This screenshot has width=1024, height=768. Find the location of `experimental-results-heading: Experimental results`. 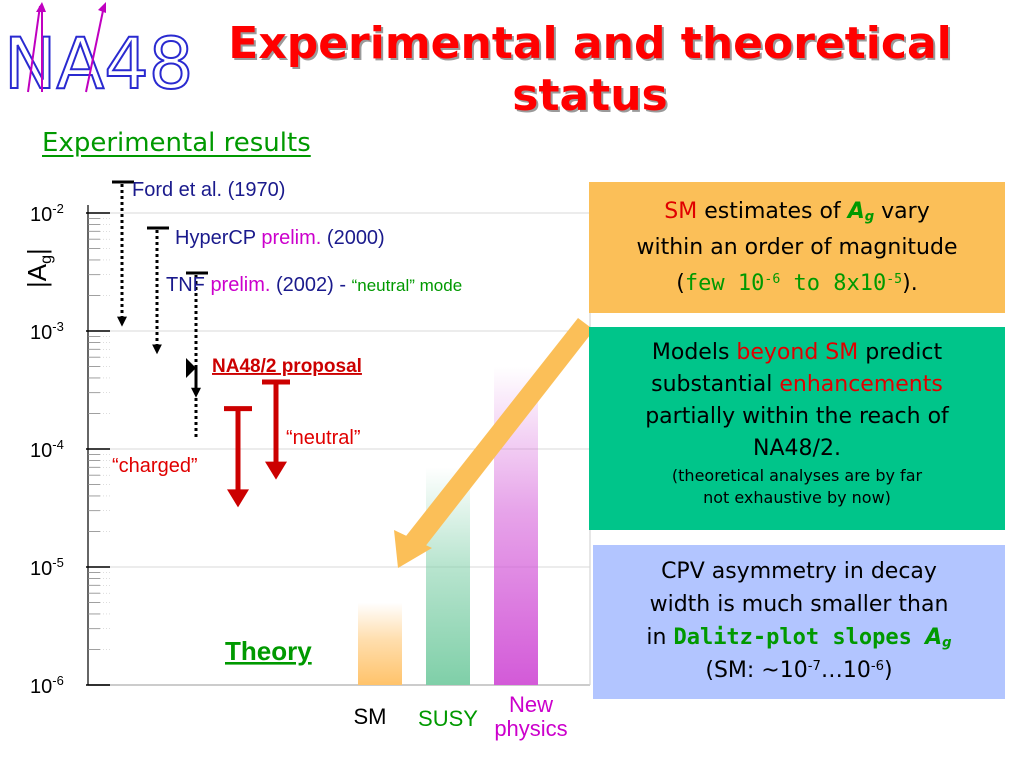

experimental-results-heading: Experimental results is located at coordinates (176, 143).